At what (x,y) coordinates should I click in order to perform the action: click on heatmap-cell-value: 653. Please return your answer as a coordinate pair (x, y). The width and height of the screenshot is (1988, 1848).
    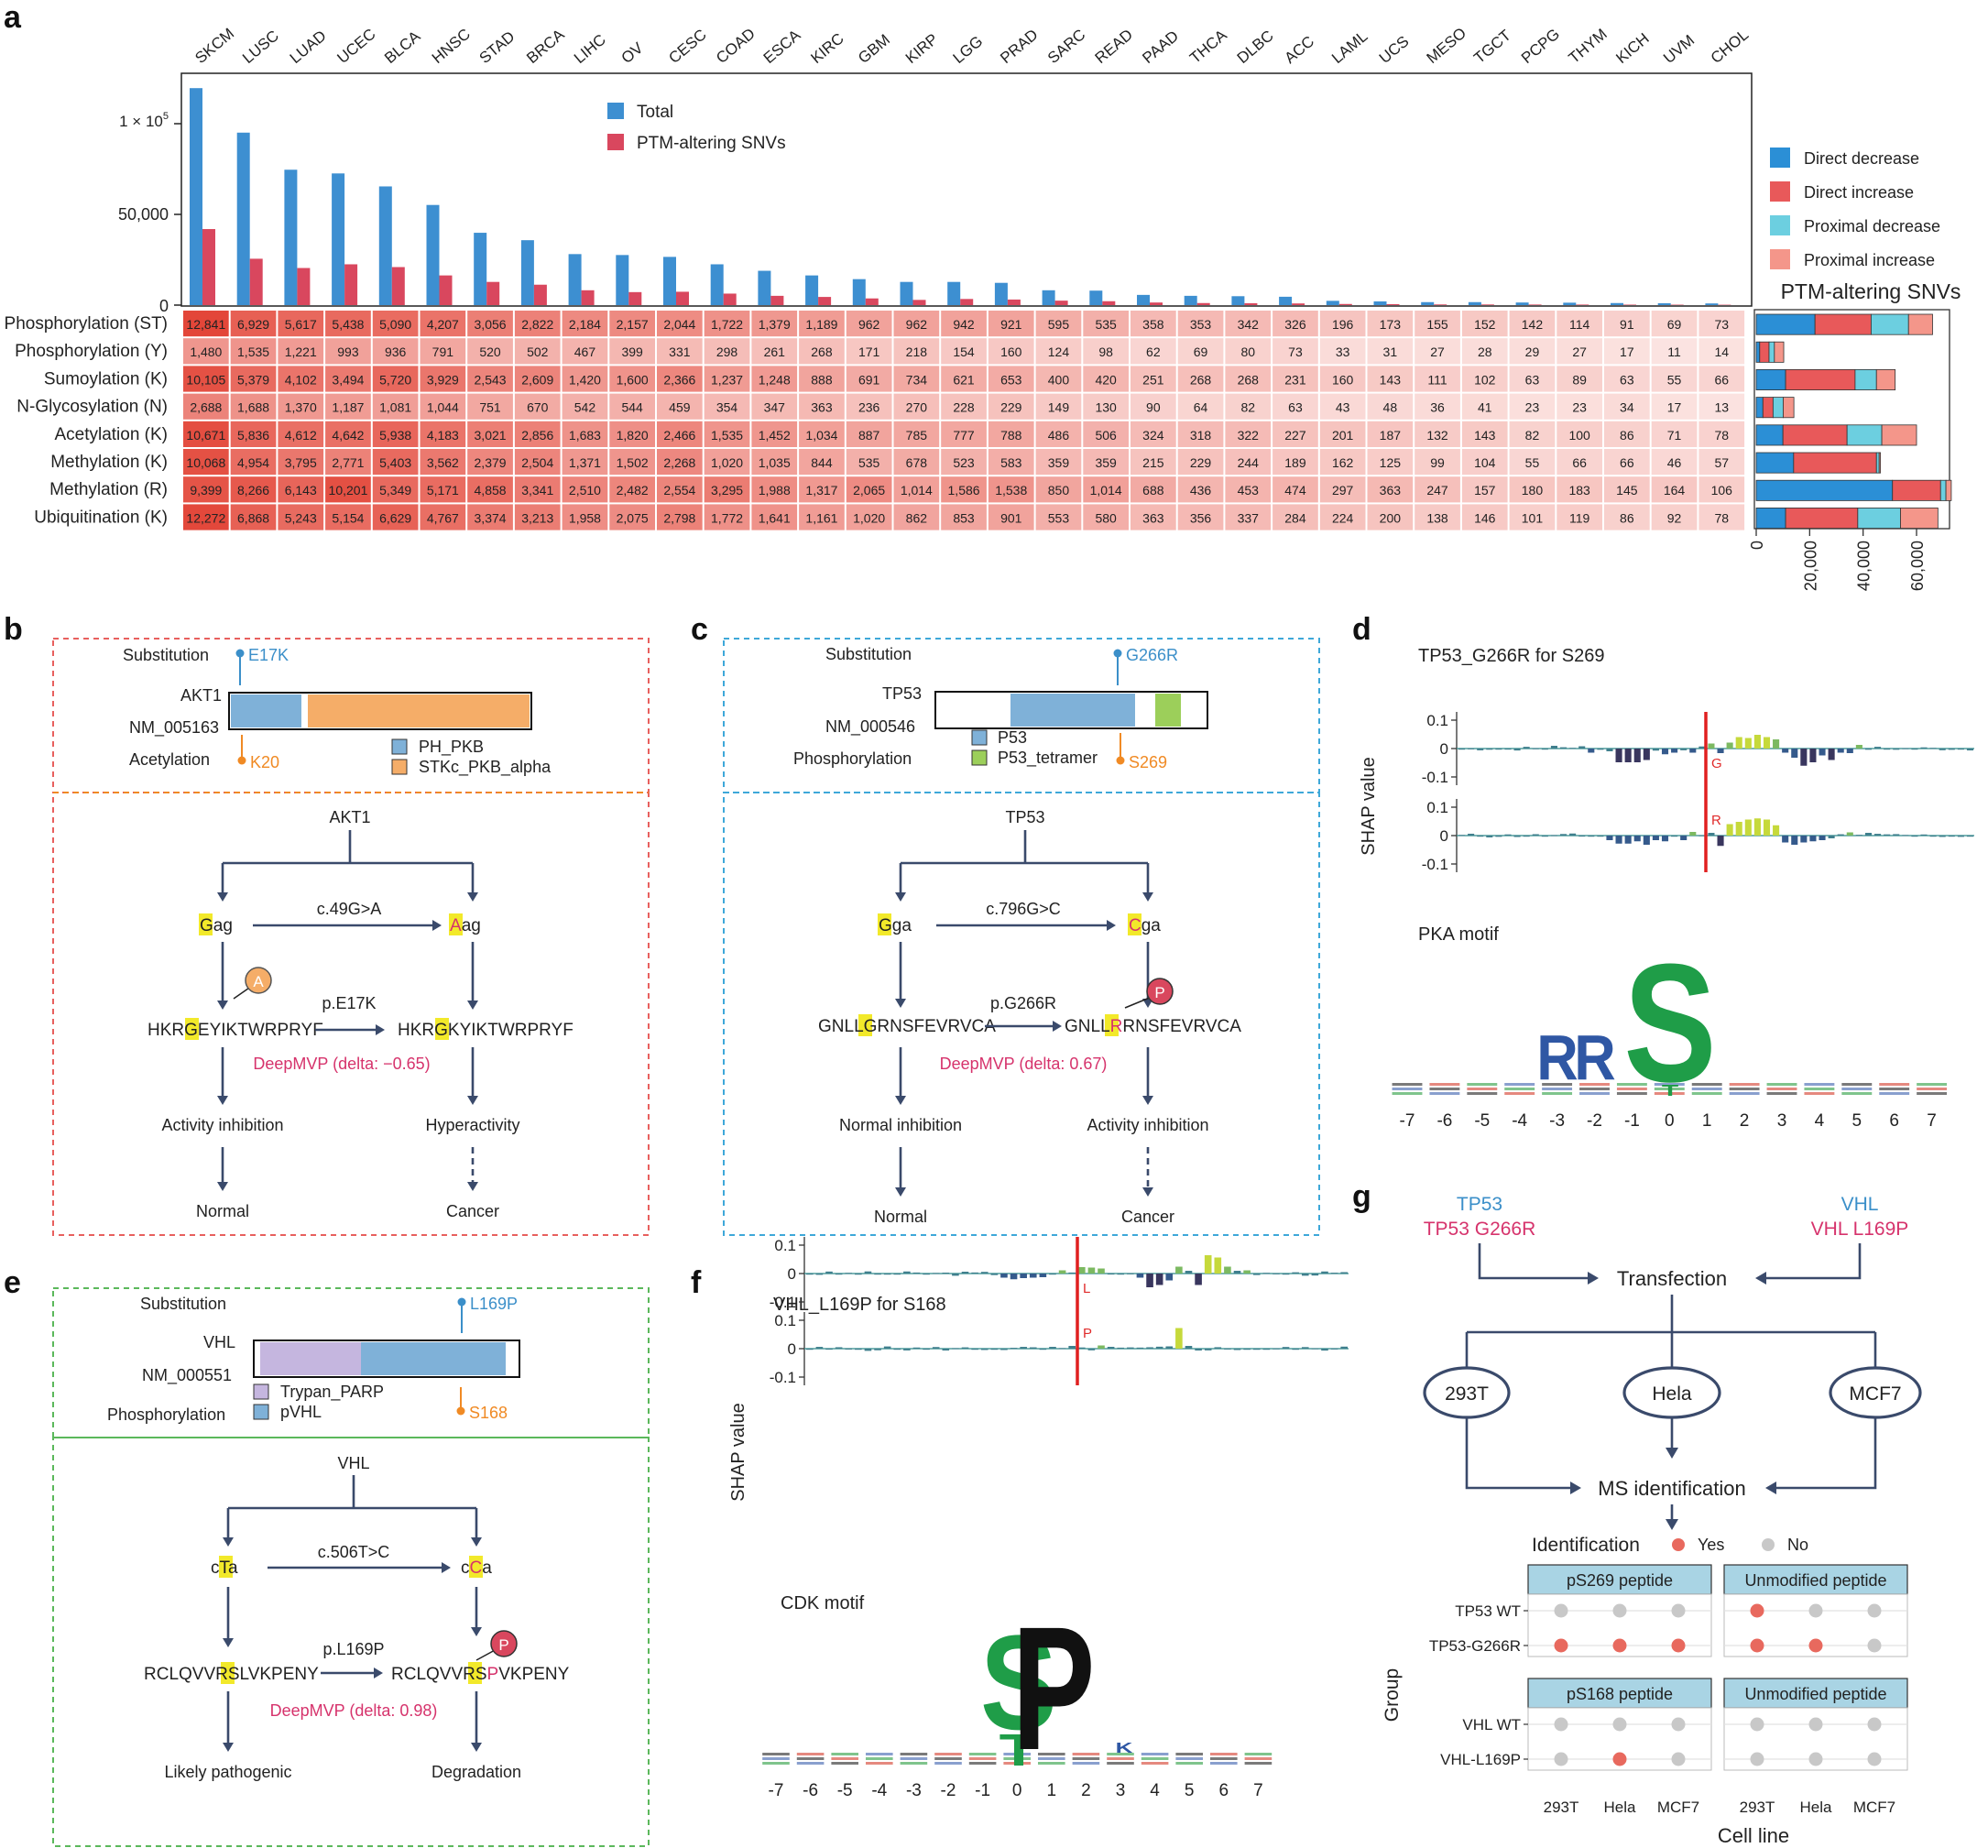
    Looking at the image, I should click on (1011, 379).